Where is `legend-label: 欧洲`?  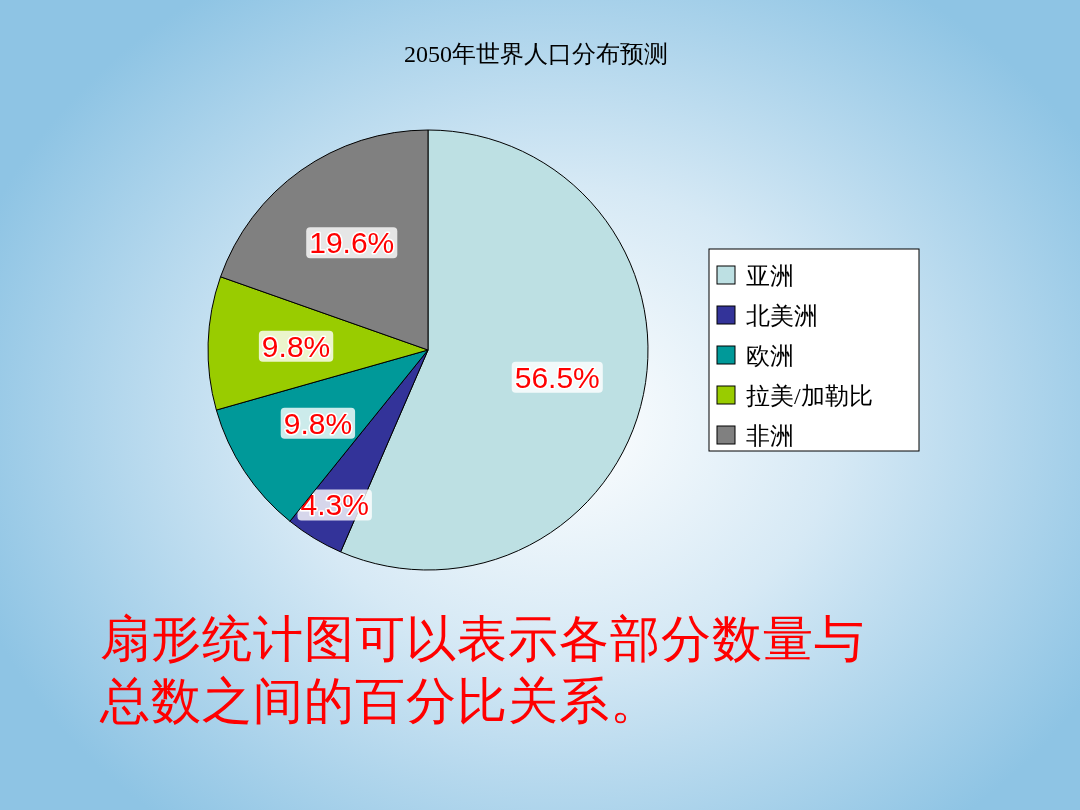 legend-label: 欧洲 is located at coordinates (770, 356).